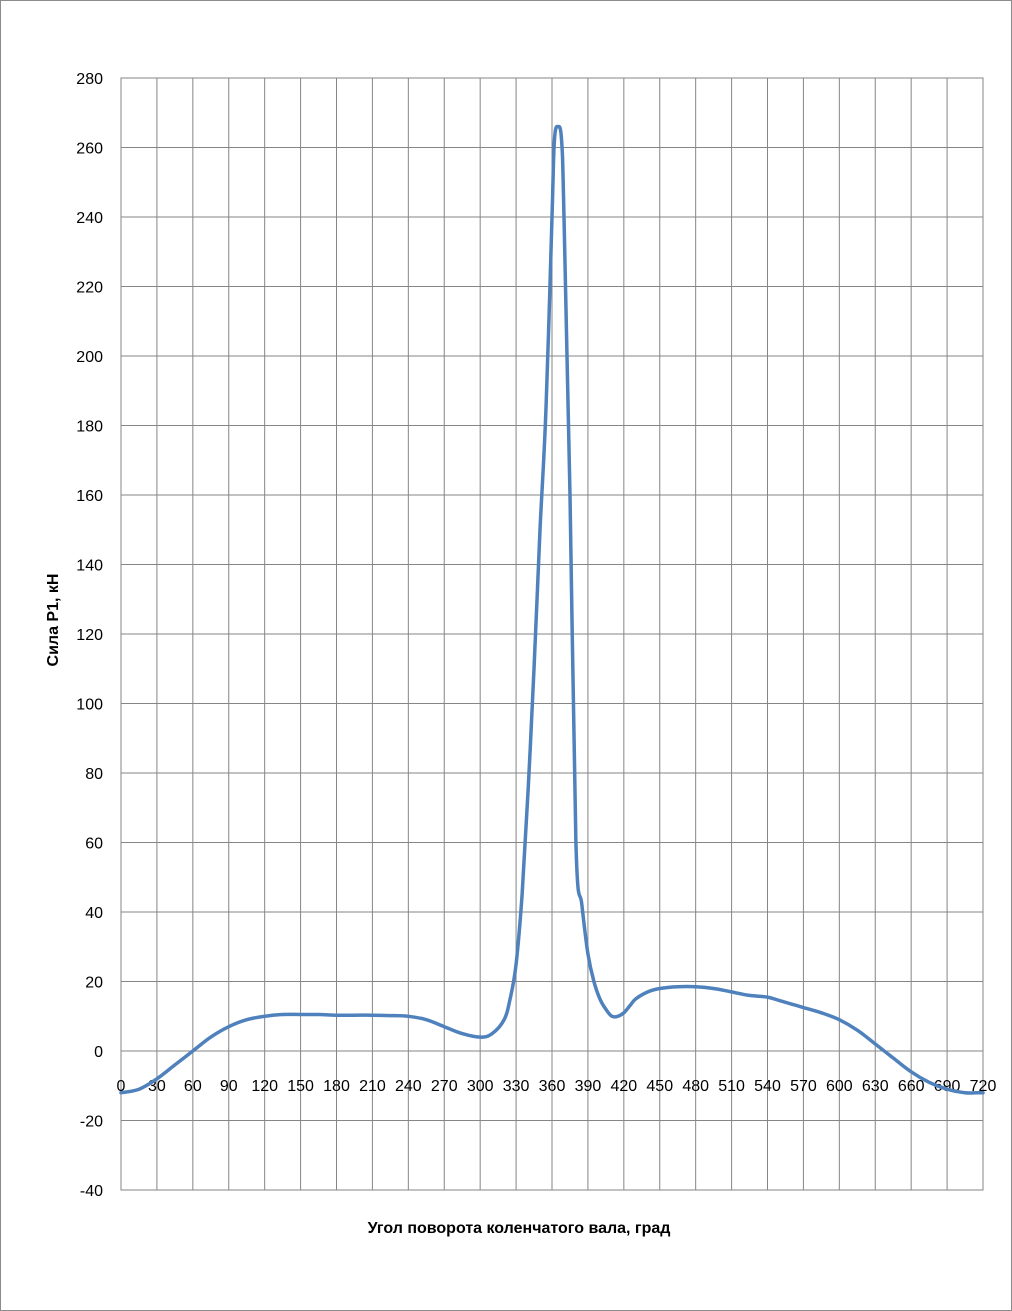 This screenshot has height=1311, width=1012. I want to click on x-tick-label: 60, so click(193, 1086).